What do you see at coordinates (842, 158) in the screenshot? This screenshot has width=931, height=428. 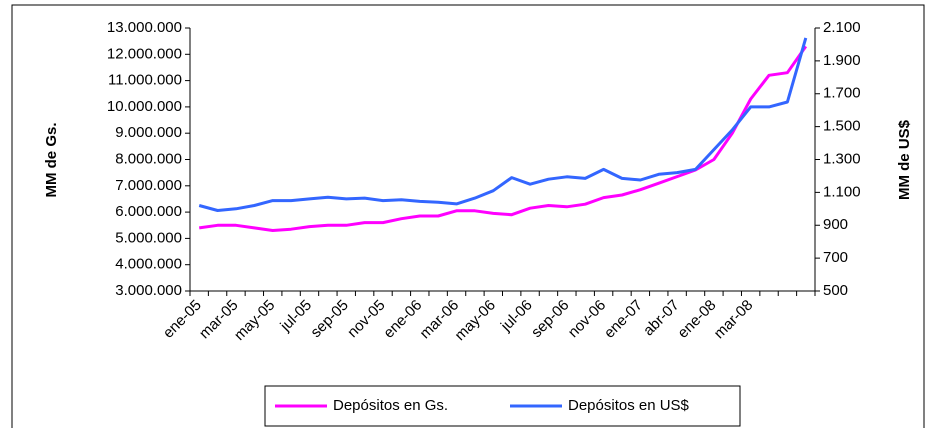 I see `y2-tick-label: 1.300` at bounding box center [842, 158].